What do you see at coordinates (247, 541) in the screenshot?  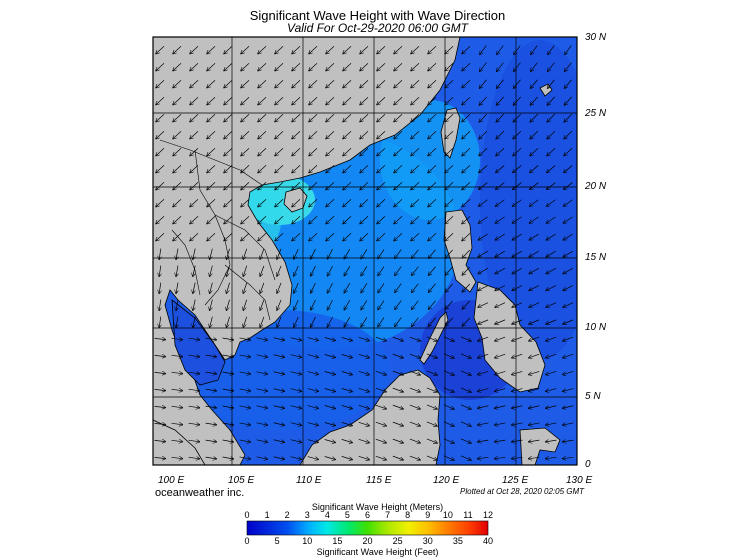 I see `colorbar-feet-tick: 0` at bounding box center [247, 541].